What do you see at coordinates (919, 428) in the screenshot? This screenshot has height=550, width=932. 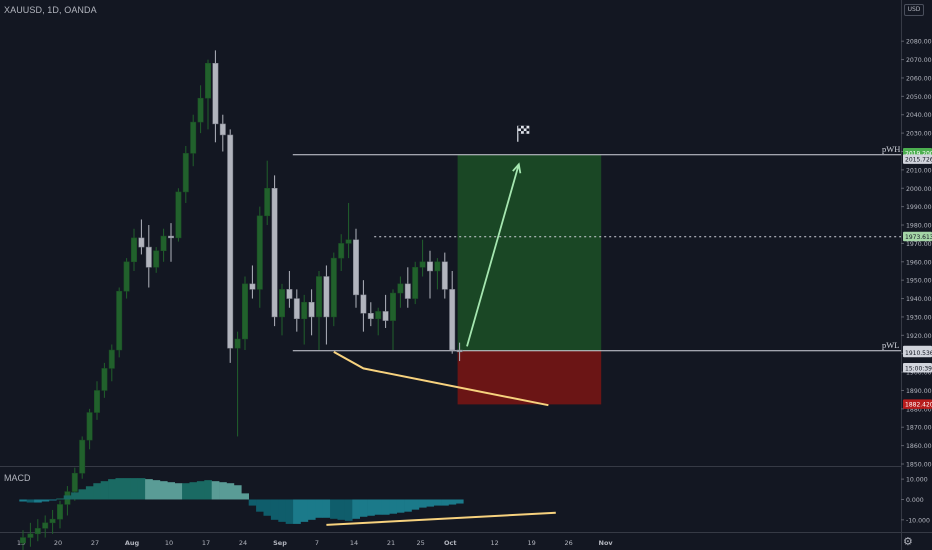 I see `price-tick-label: 1870.000` at bounding box center [919, 428].